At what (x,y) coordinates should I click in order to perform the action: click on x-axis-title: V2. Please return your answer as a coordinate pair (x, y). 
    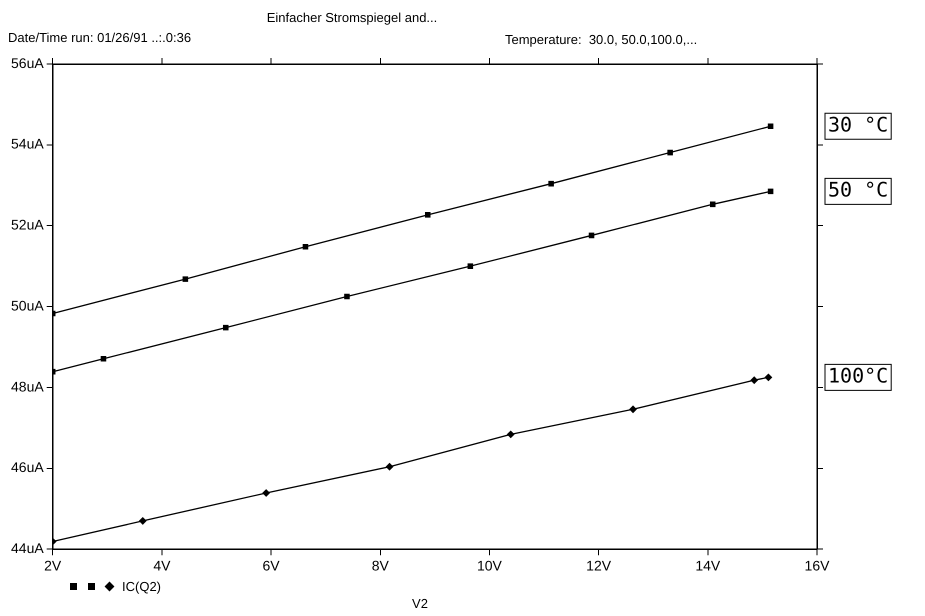
    Looking at the image, I should click on (420, 603).